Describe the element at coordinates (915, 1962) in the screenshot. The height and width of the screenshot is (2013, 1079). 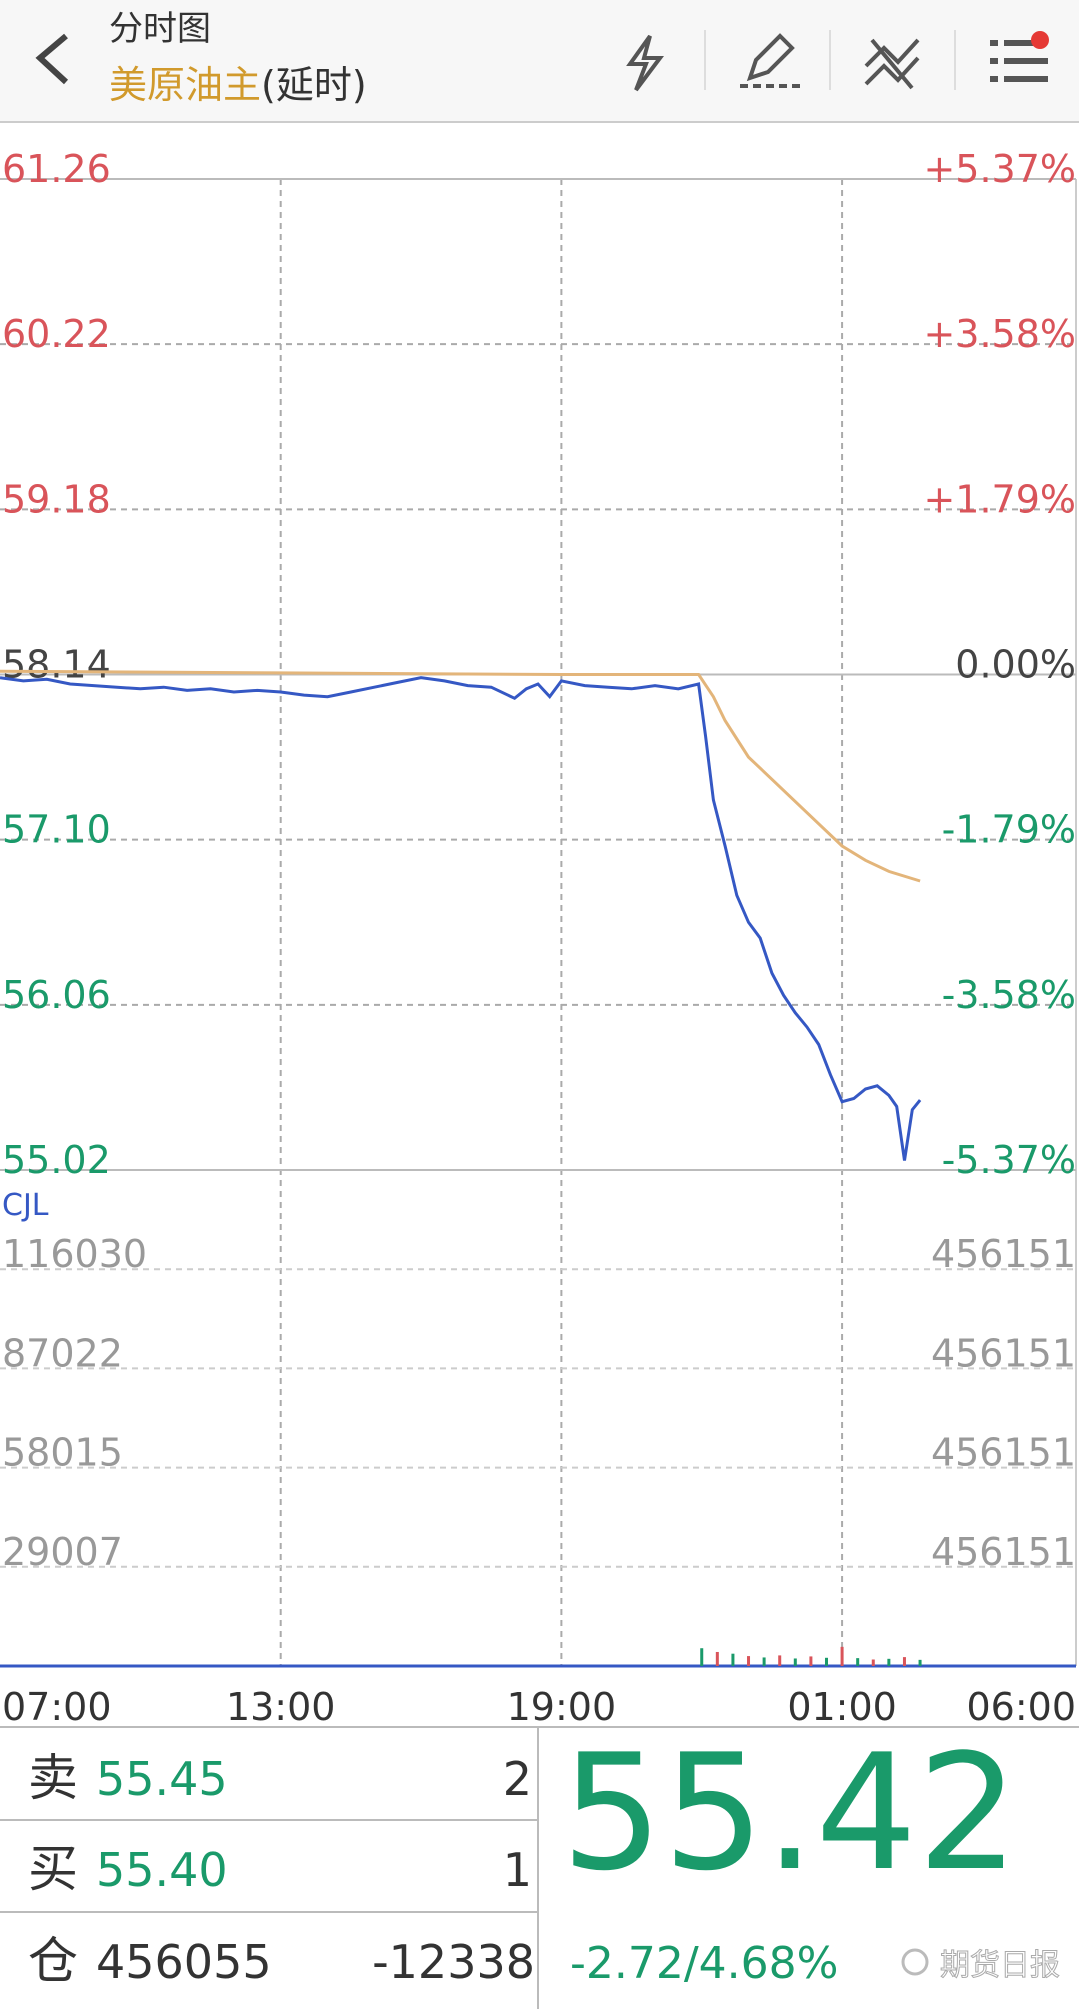
I see `watermark-icon` at that location.